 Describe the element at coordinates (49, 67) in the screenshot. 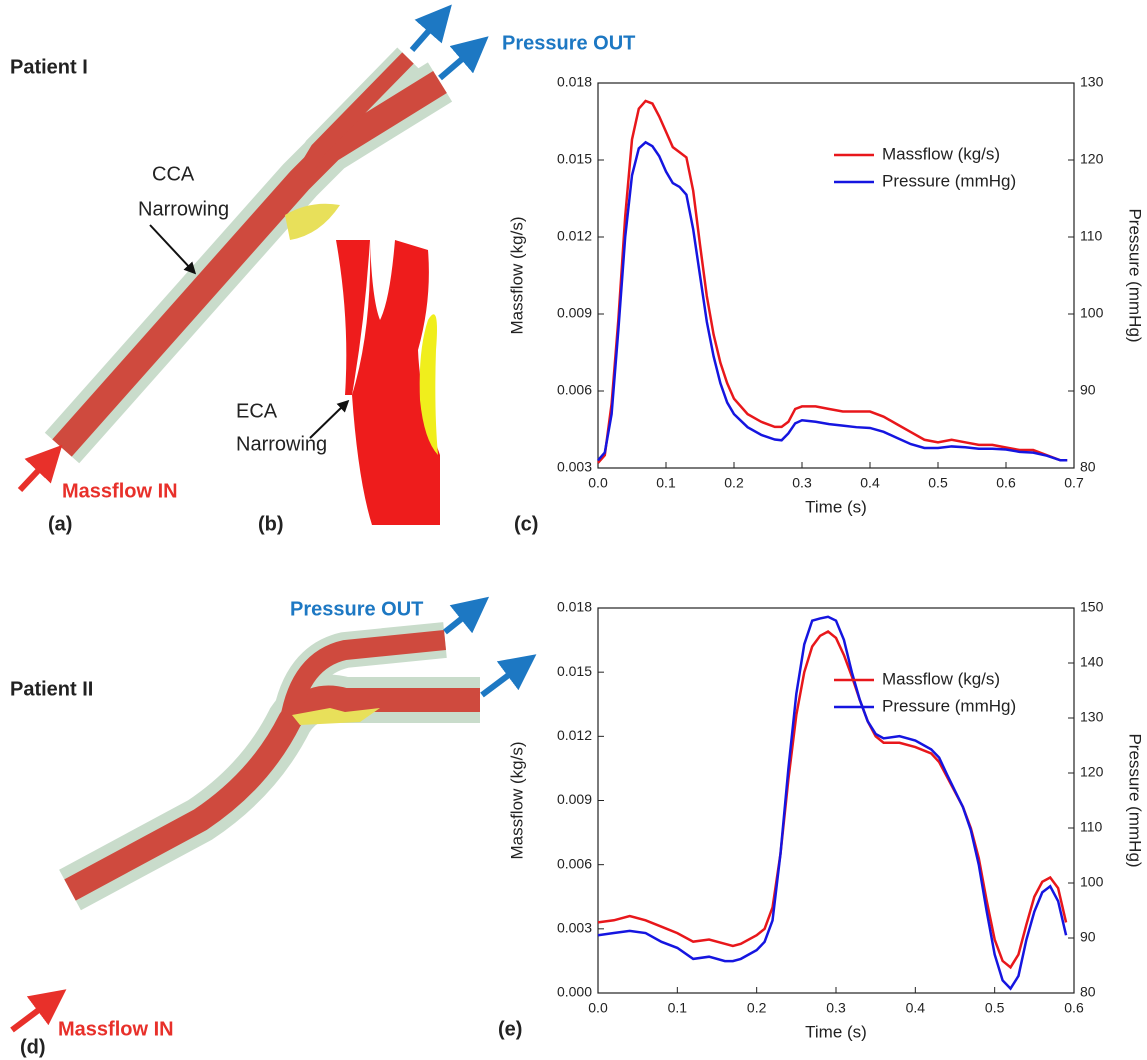

I see `patient-label: Patient I` at that location.